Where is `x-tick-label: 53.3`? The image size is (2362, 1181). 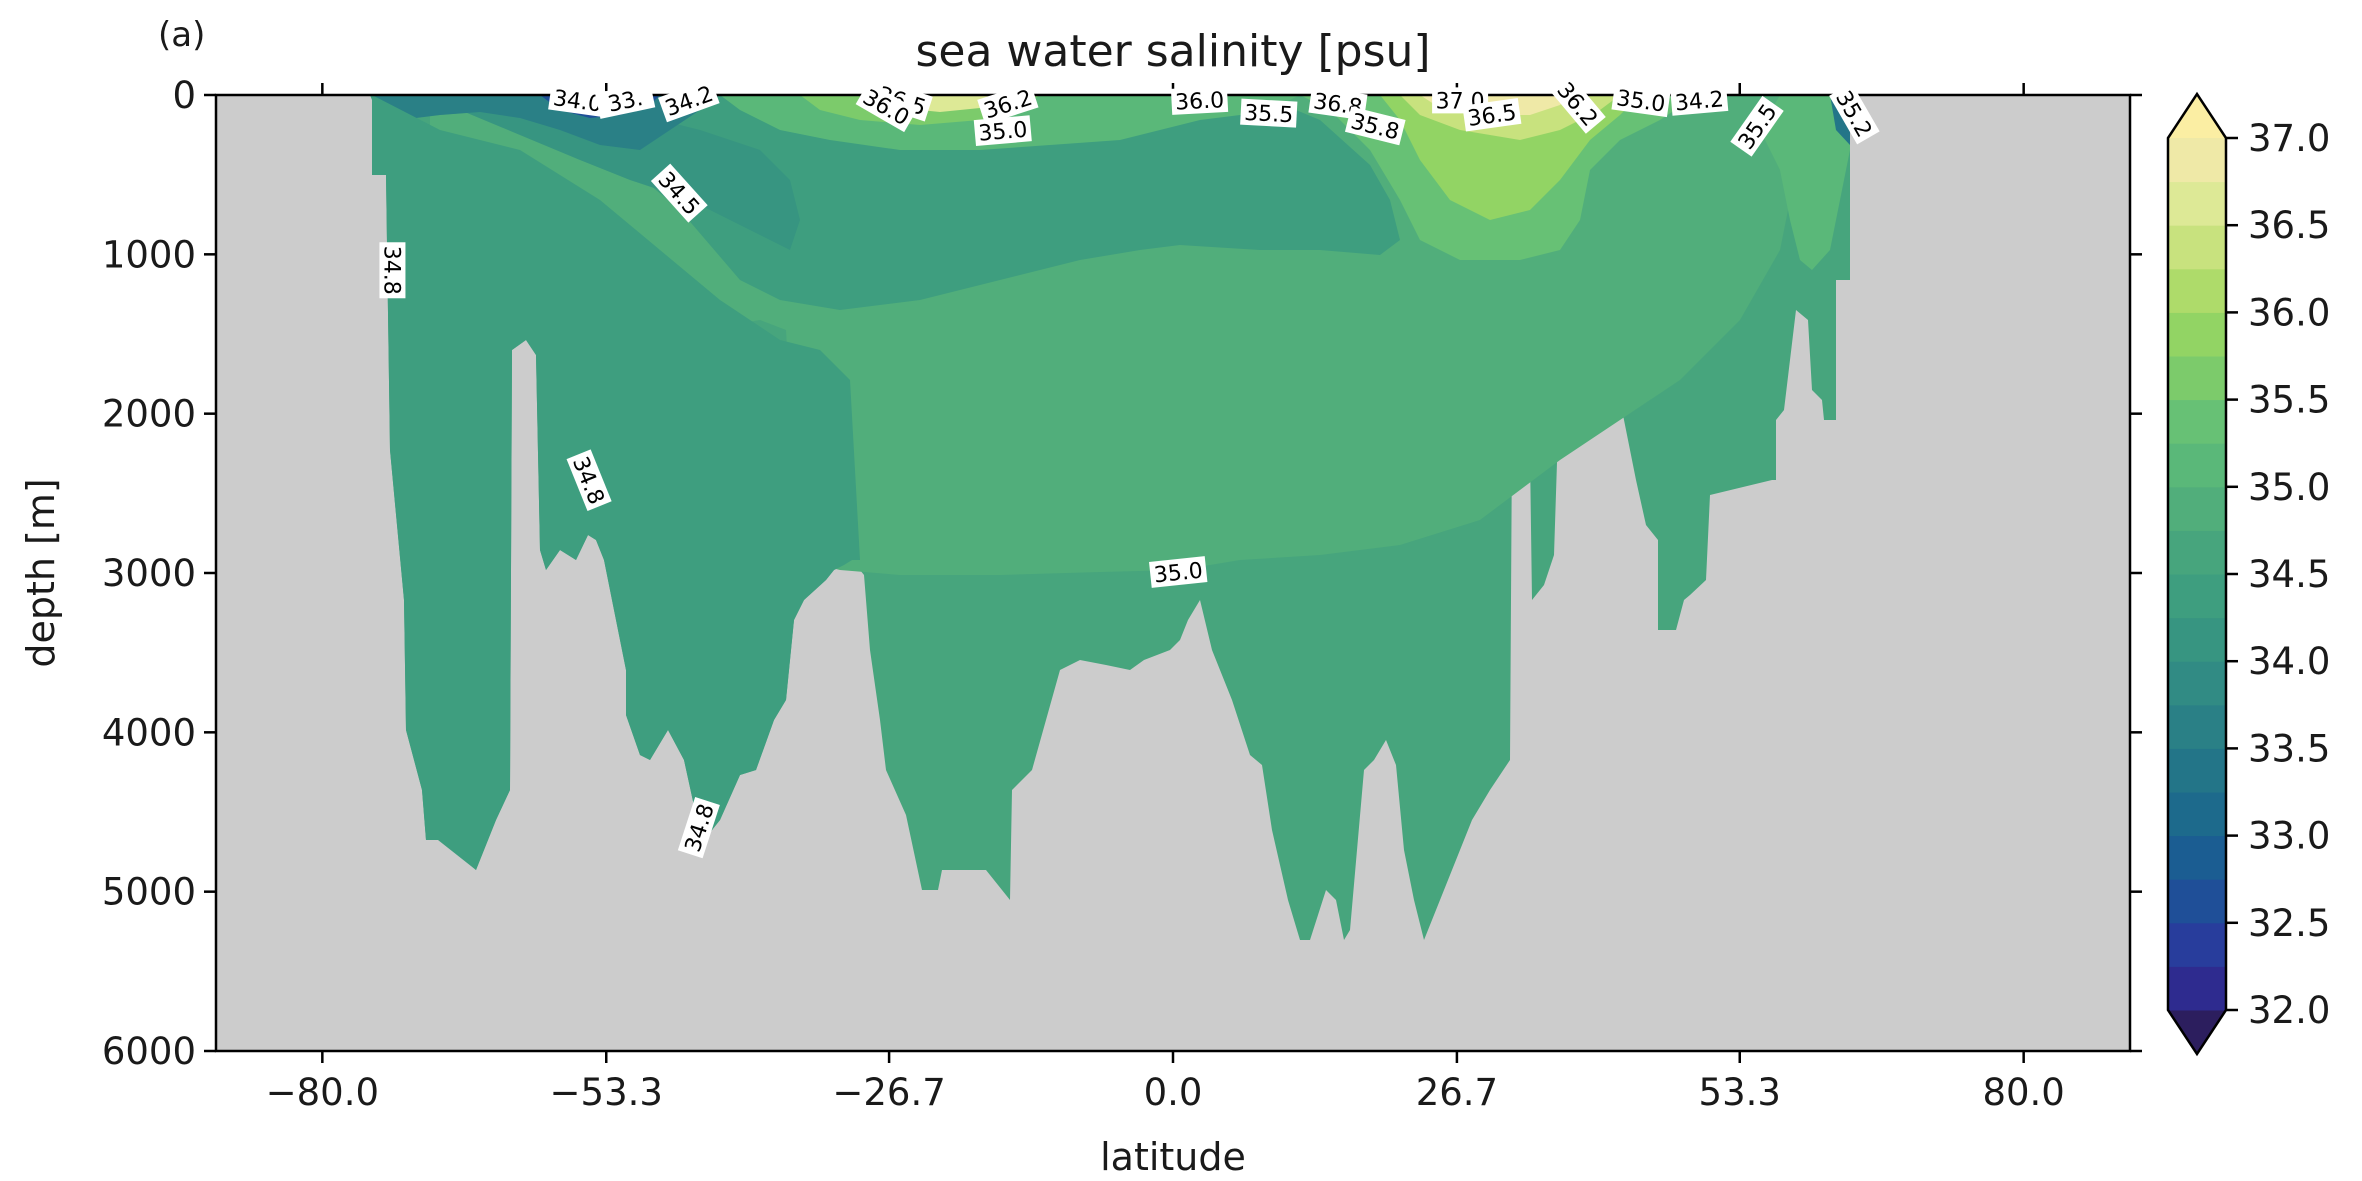 x-tick-label: 53.3 is located at coordinates (1740, 1092).